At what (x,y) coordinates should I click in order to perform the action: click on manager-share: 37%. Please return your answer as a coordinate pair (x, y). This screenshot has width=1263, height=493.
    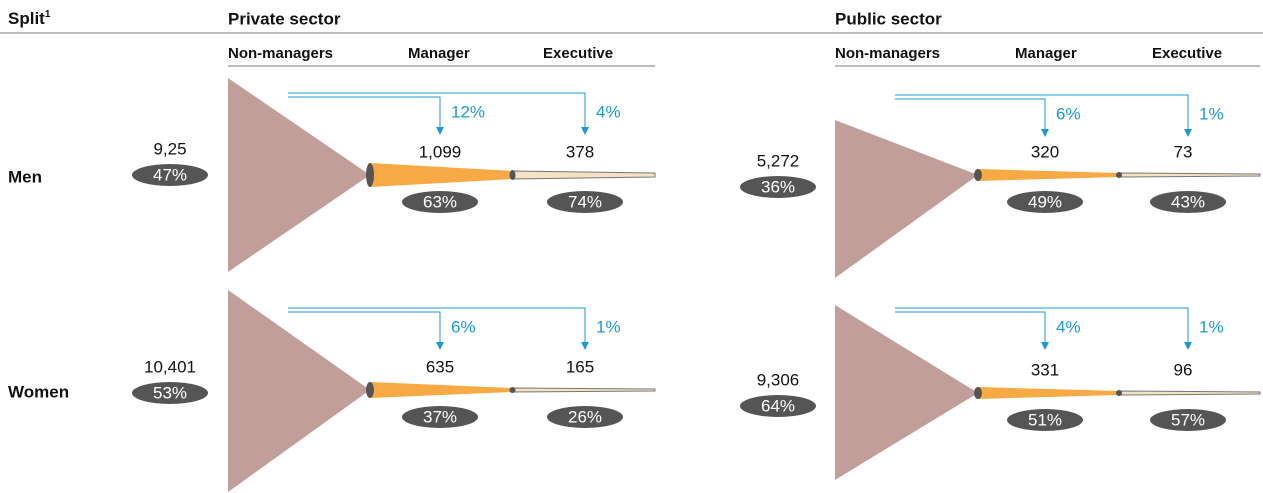
    Looking at the image, I should click on (440, 416).